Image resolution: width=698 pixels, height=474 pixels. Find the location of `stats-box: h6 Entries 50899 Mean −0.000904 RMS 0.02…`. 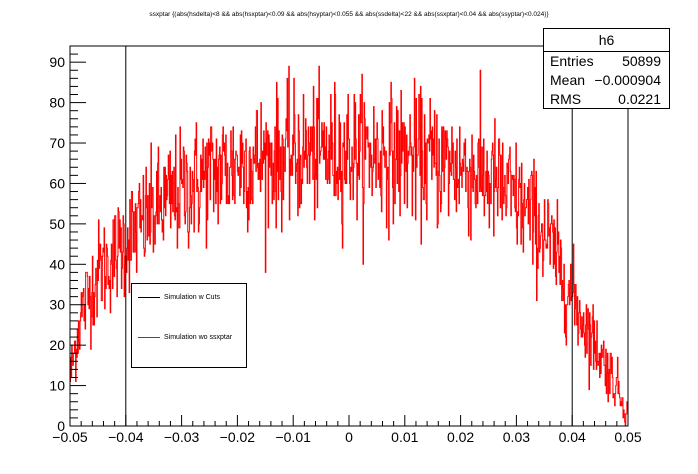

stats-box: h6 Entries 50899 Mean −0.000904 RMS 0.02… is located at coordinates (606, 68).